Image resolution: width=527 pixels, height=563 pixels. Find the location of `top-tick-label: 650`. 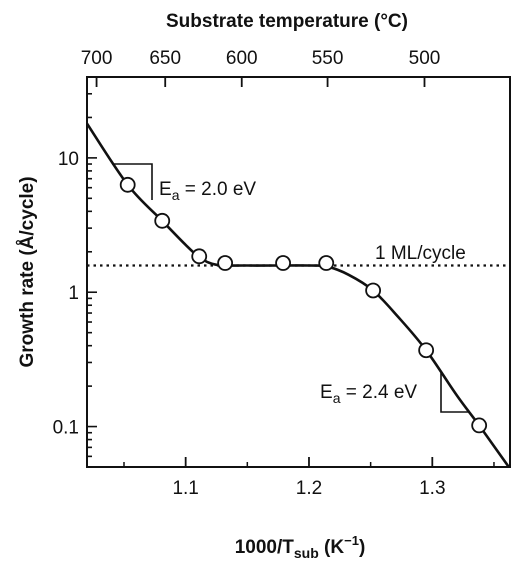

top-tick-label: 650 is located at coordinates (165, 58).